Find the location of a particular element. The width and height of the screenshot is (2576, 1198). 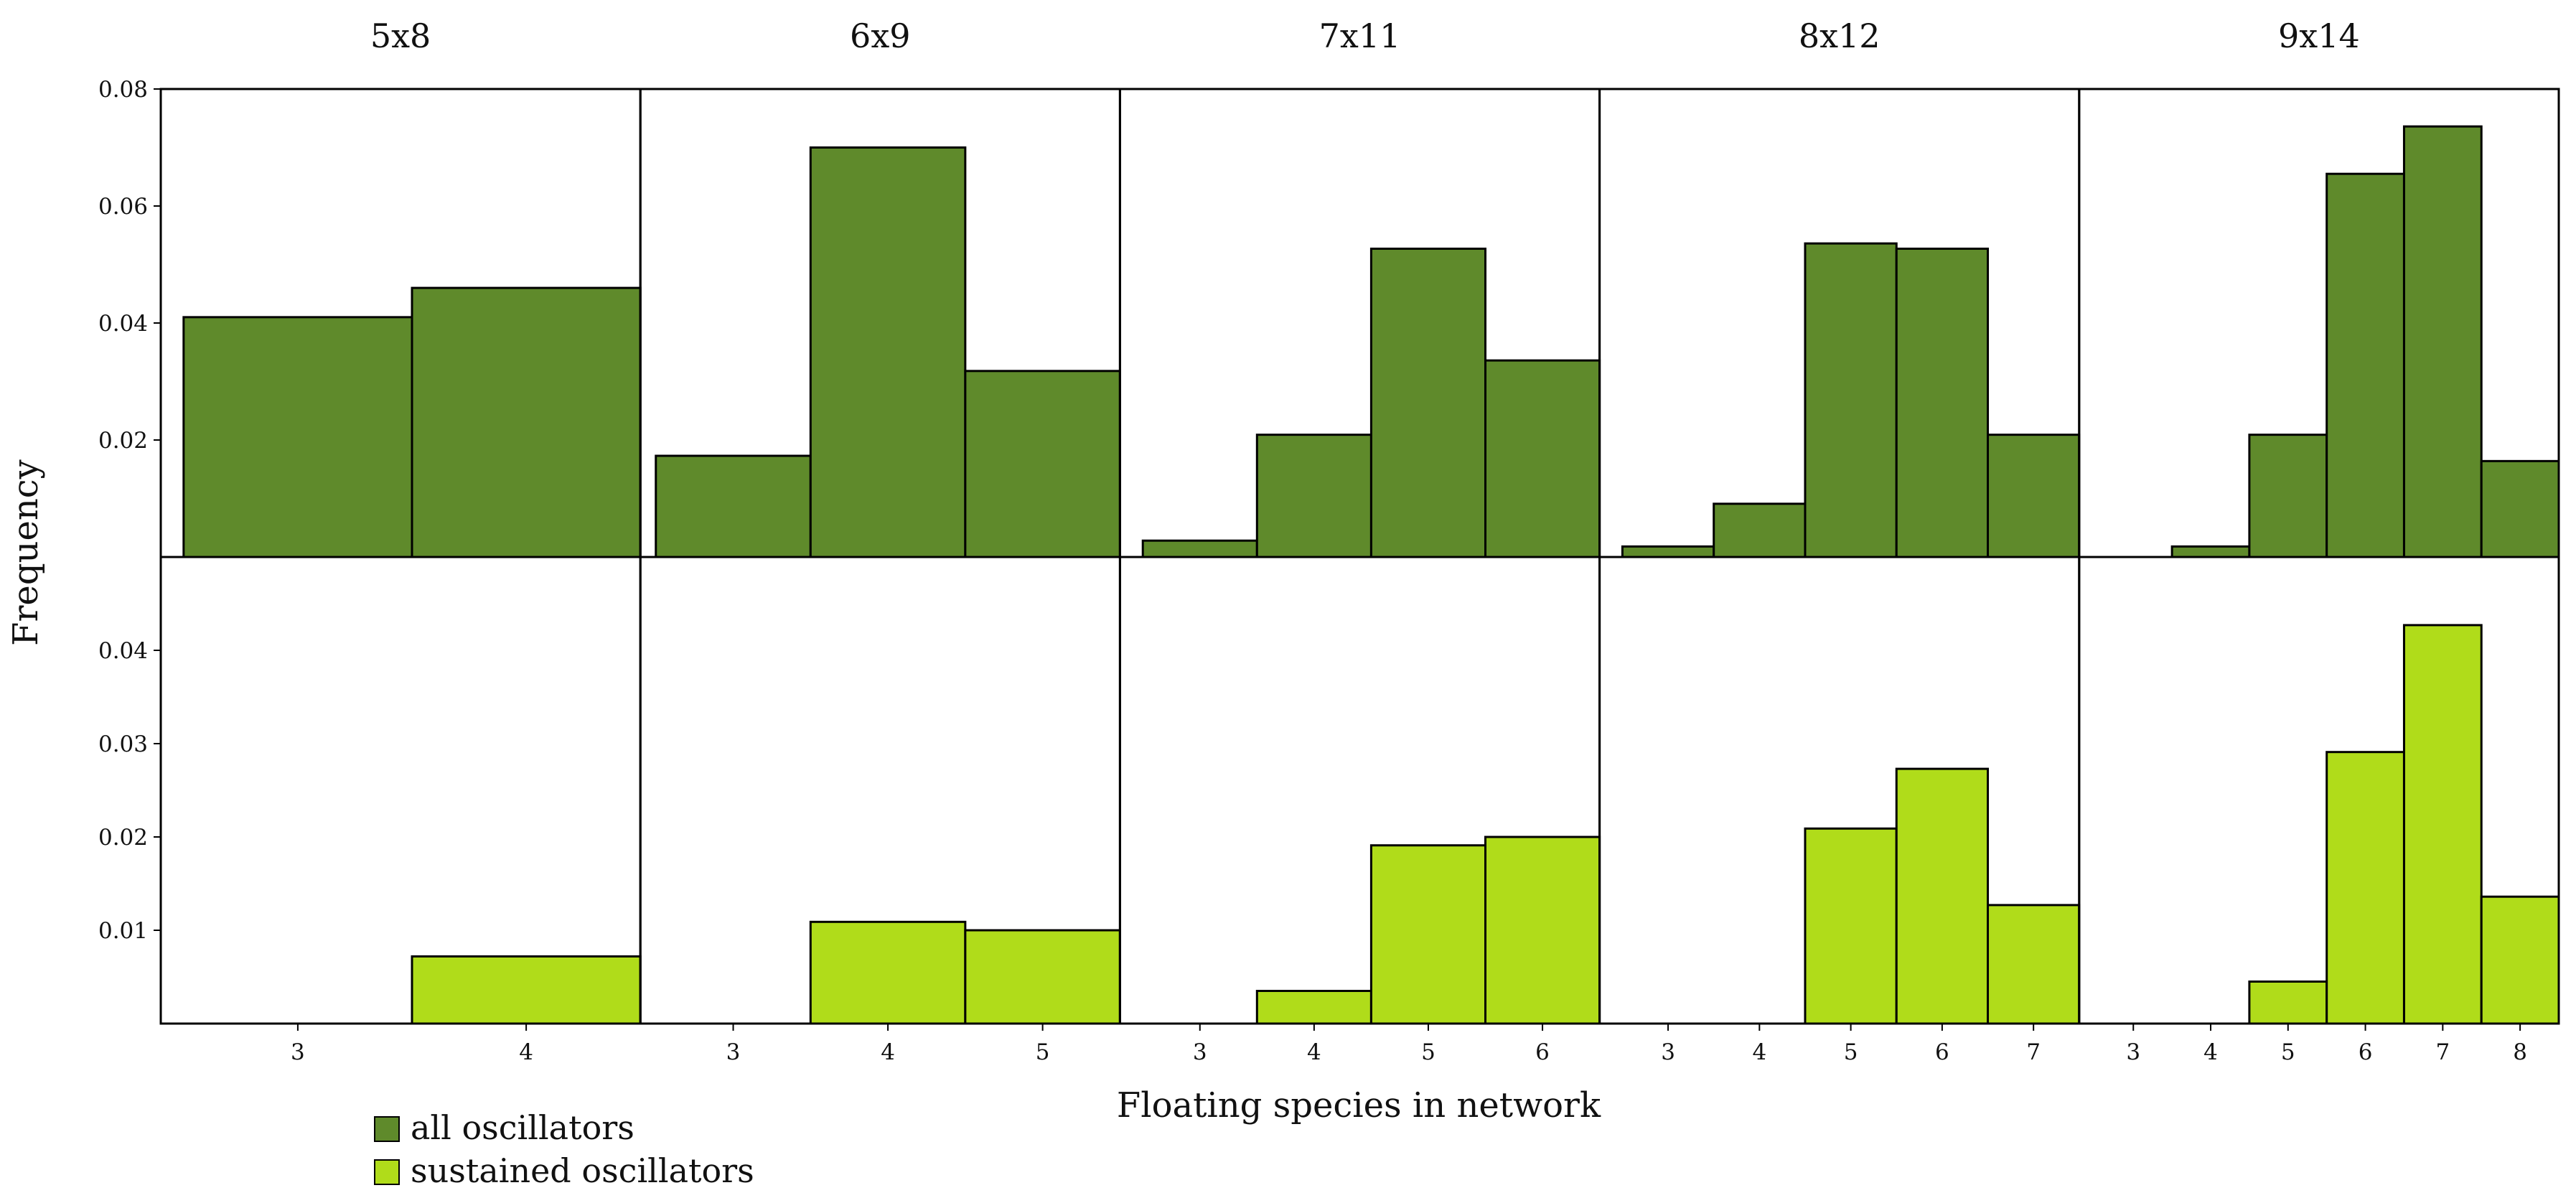

legend: all oscillators sustained oscillators is located at coordinates (564, 1149).